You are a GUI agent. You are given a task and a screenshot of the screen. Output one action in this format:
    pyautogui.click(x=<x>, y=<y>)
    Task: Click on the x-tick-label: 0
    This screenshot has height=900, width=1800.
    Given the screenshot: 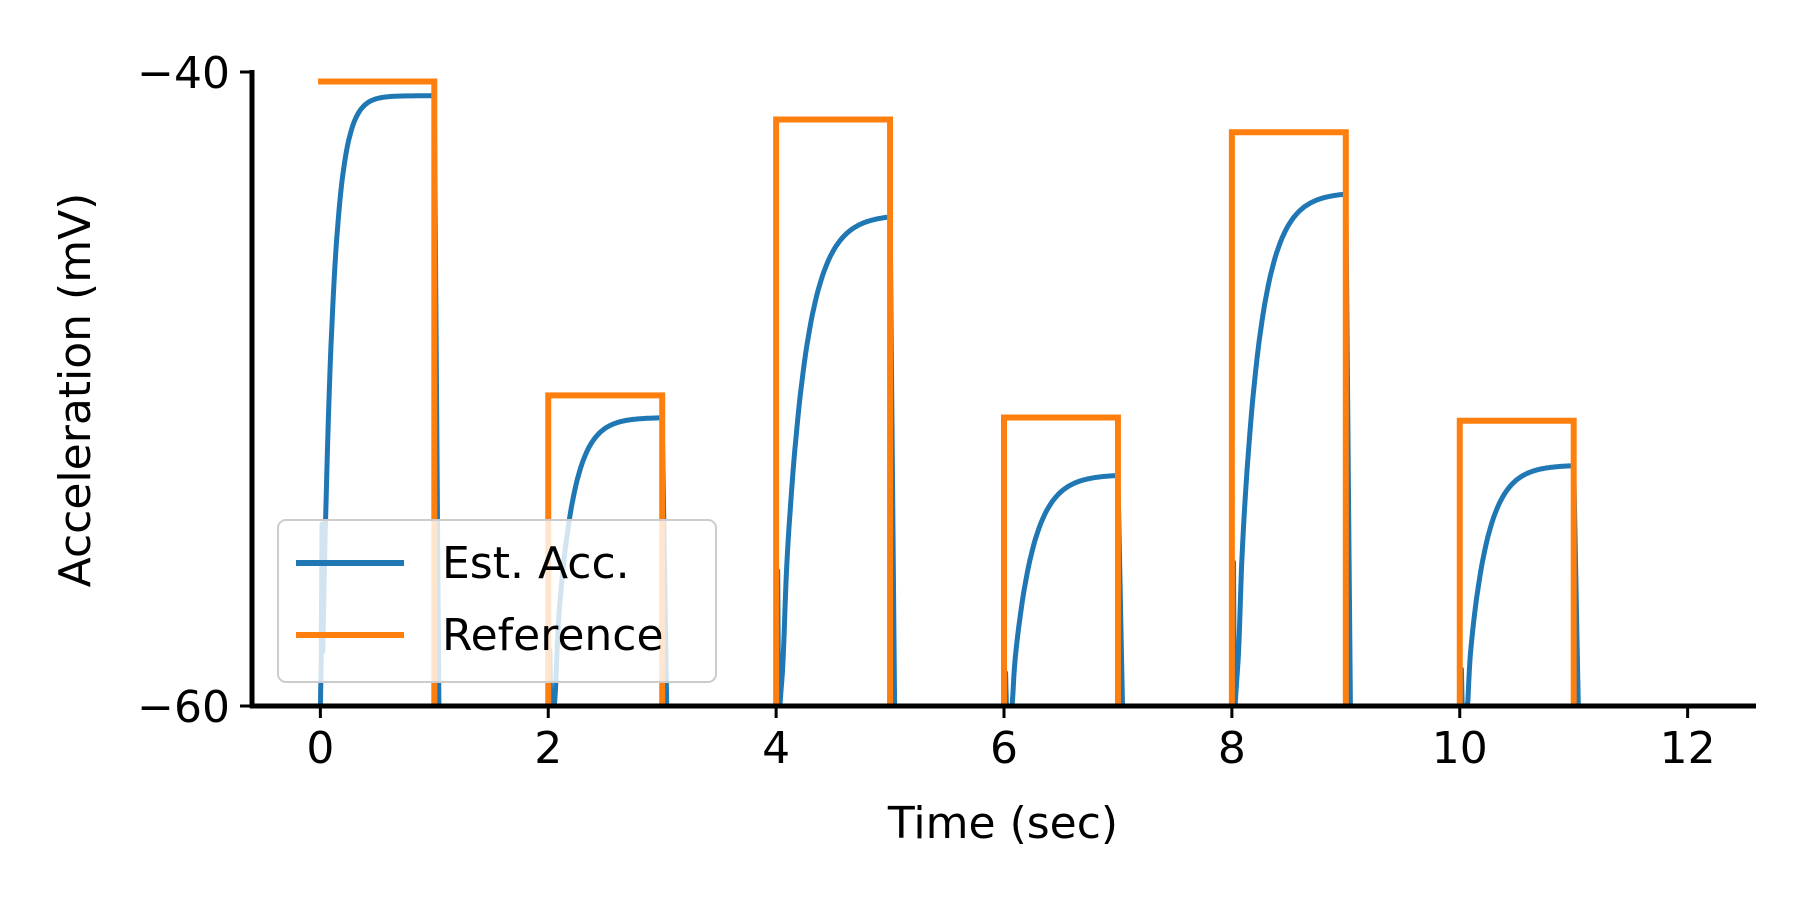 What is the action you would take?
    pyautogui.click(x=320, y=748)
    